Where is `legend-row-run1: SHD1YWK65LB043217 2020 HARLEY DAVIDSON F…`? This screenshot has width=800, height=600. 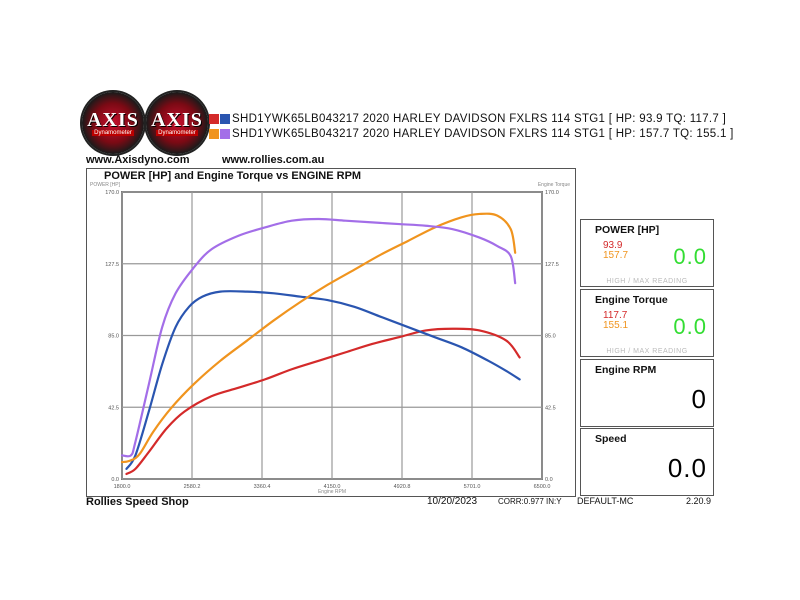 legend-row-run1: SHD1YWK65LB043217 2020 HARLEY DAVIDSON F… is located at coordinates (471, 118).